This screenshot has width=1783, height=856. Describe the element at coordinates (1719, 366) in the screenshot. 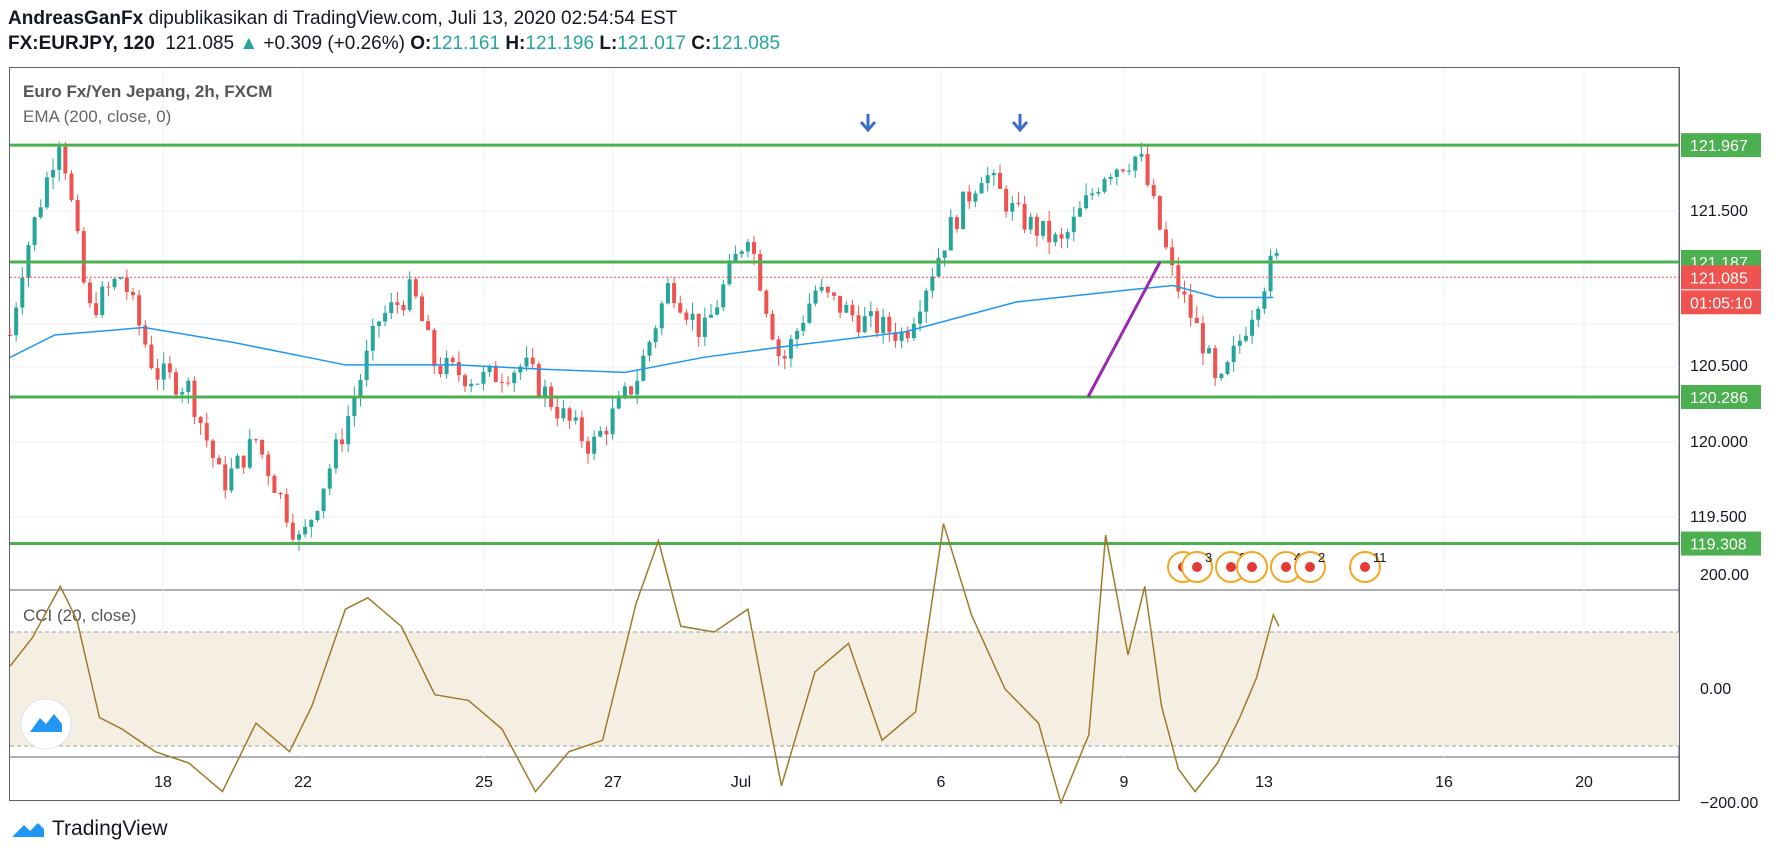

I see `y-tick-label: 120.500` at that location.